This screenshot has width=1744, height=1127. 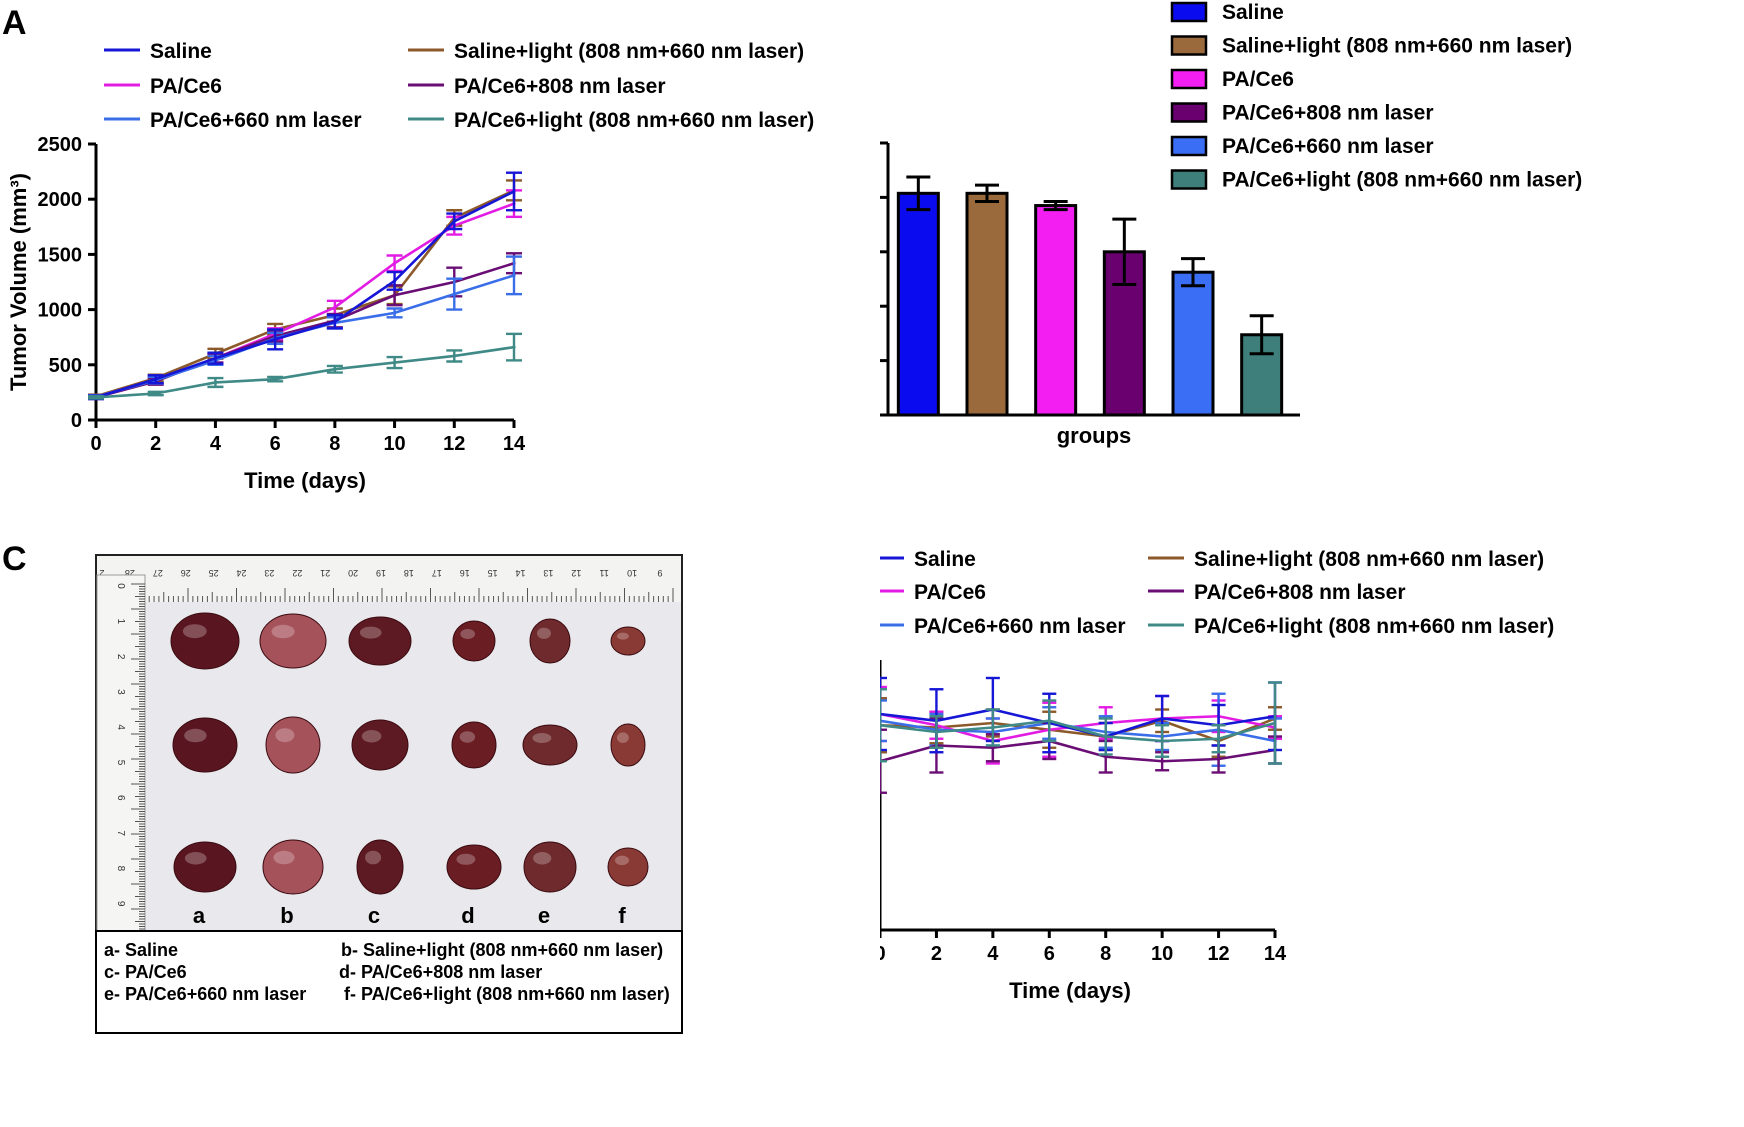 What do you see at coordinates (507, 994) in the screenshot?
I see `caption-f: f- PA/Ce6+light (808 nm+660 nm laser)` at bounding box center [507, 994].